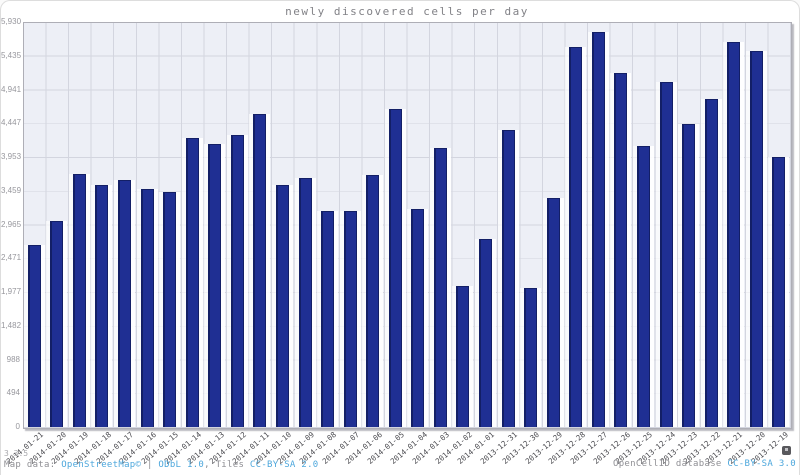  What do you see at coordinates (33, 465) in the screenshot?
I see `map-data-prefix: Map data:` at bounding box center [33, 465].